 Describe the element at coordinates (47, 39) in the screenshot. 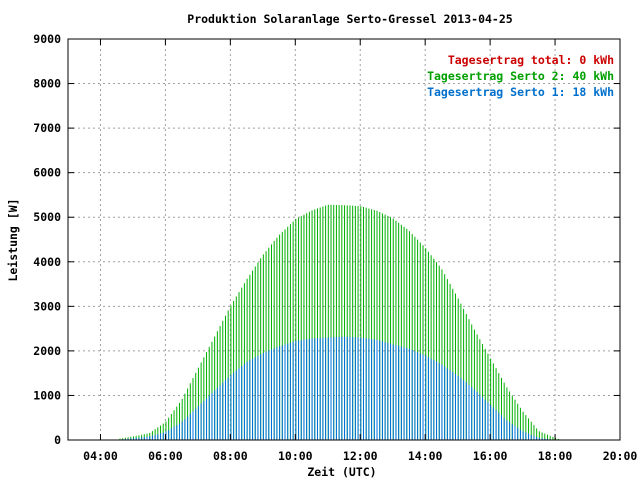

I see `y-tick-label: 9000` at that location.